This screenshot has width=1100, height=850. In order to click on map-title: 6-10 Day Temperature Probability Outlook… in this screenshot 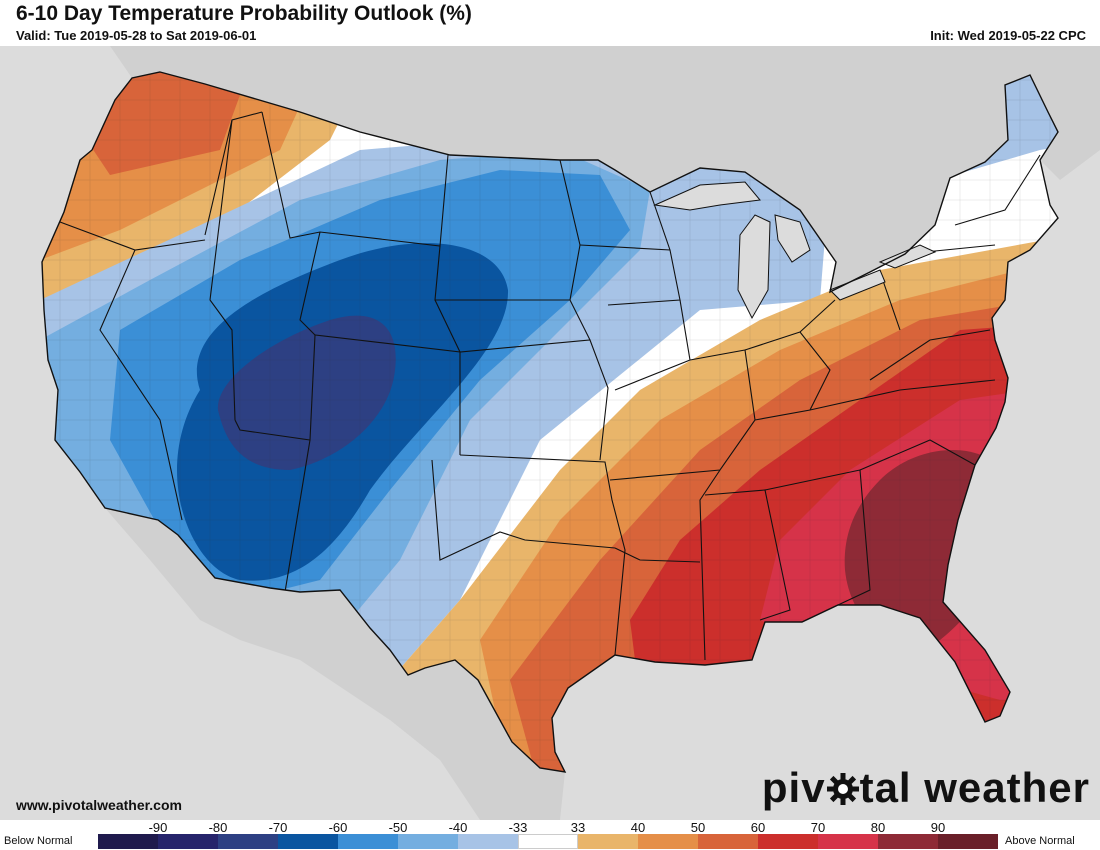, I will do `click(244, 13)`.